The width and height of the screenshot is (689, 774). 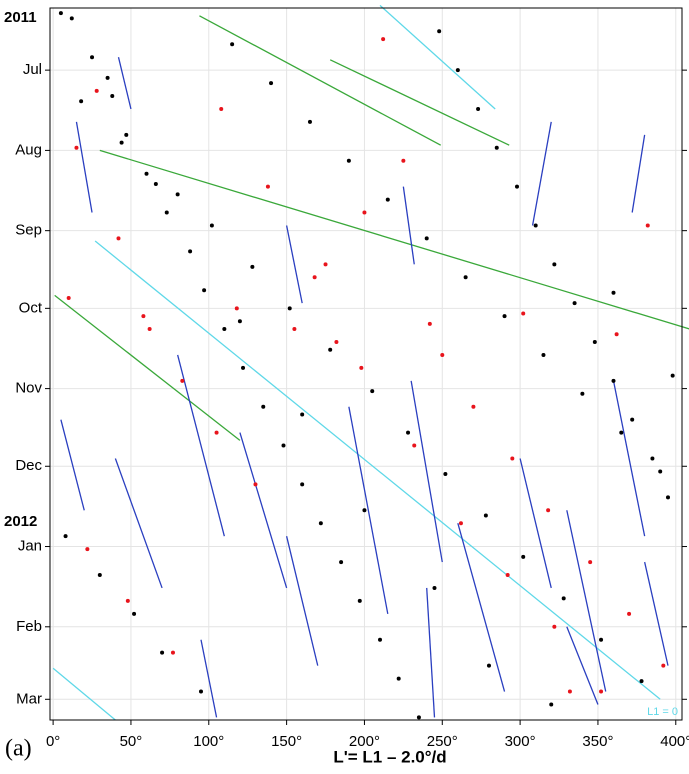 What do you see at coordinates (286, 741) in the screenshot?
I see `x-tick-label: 150°` at bounding box center [286, 741].